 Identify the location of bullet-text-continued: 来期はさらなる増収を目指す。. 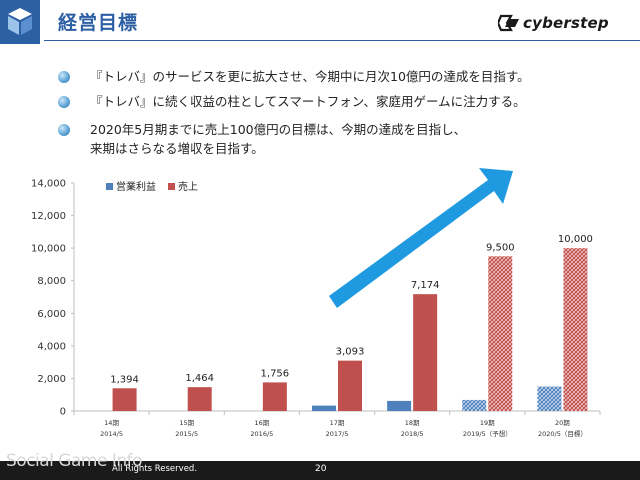
(177, 148).